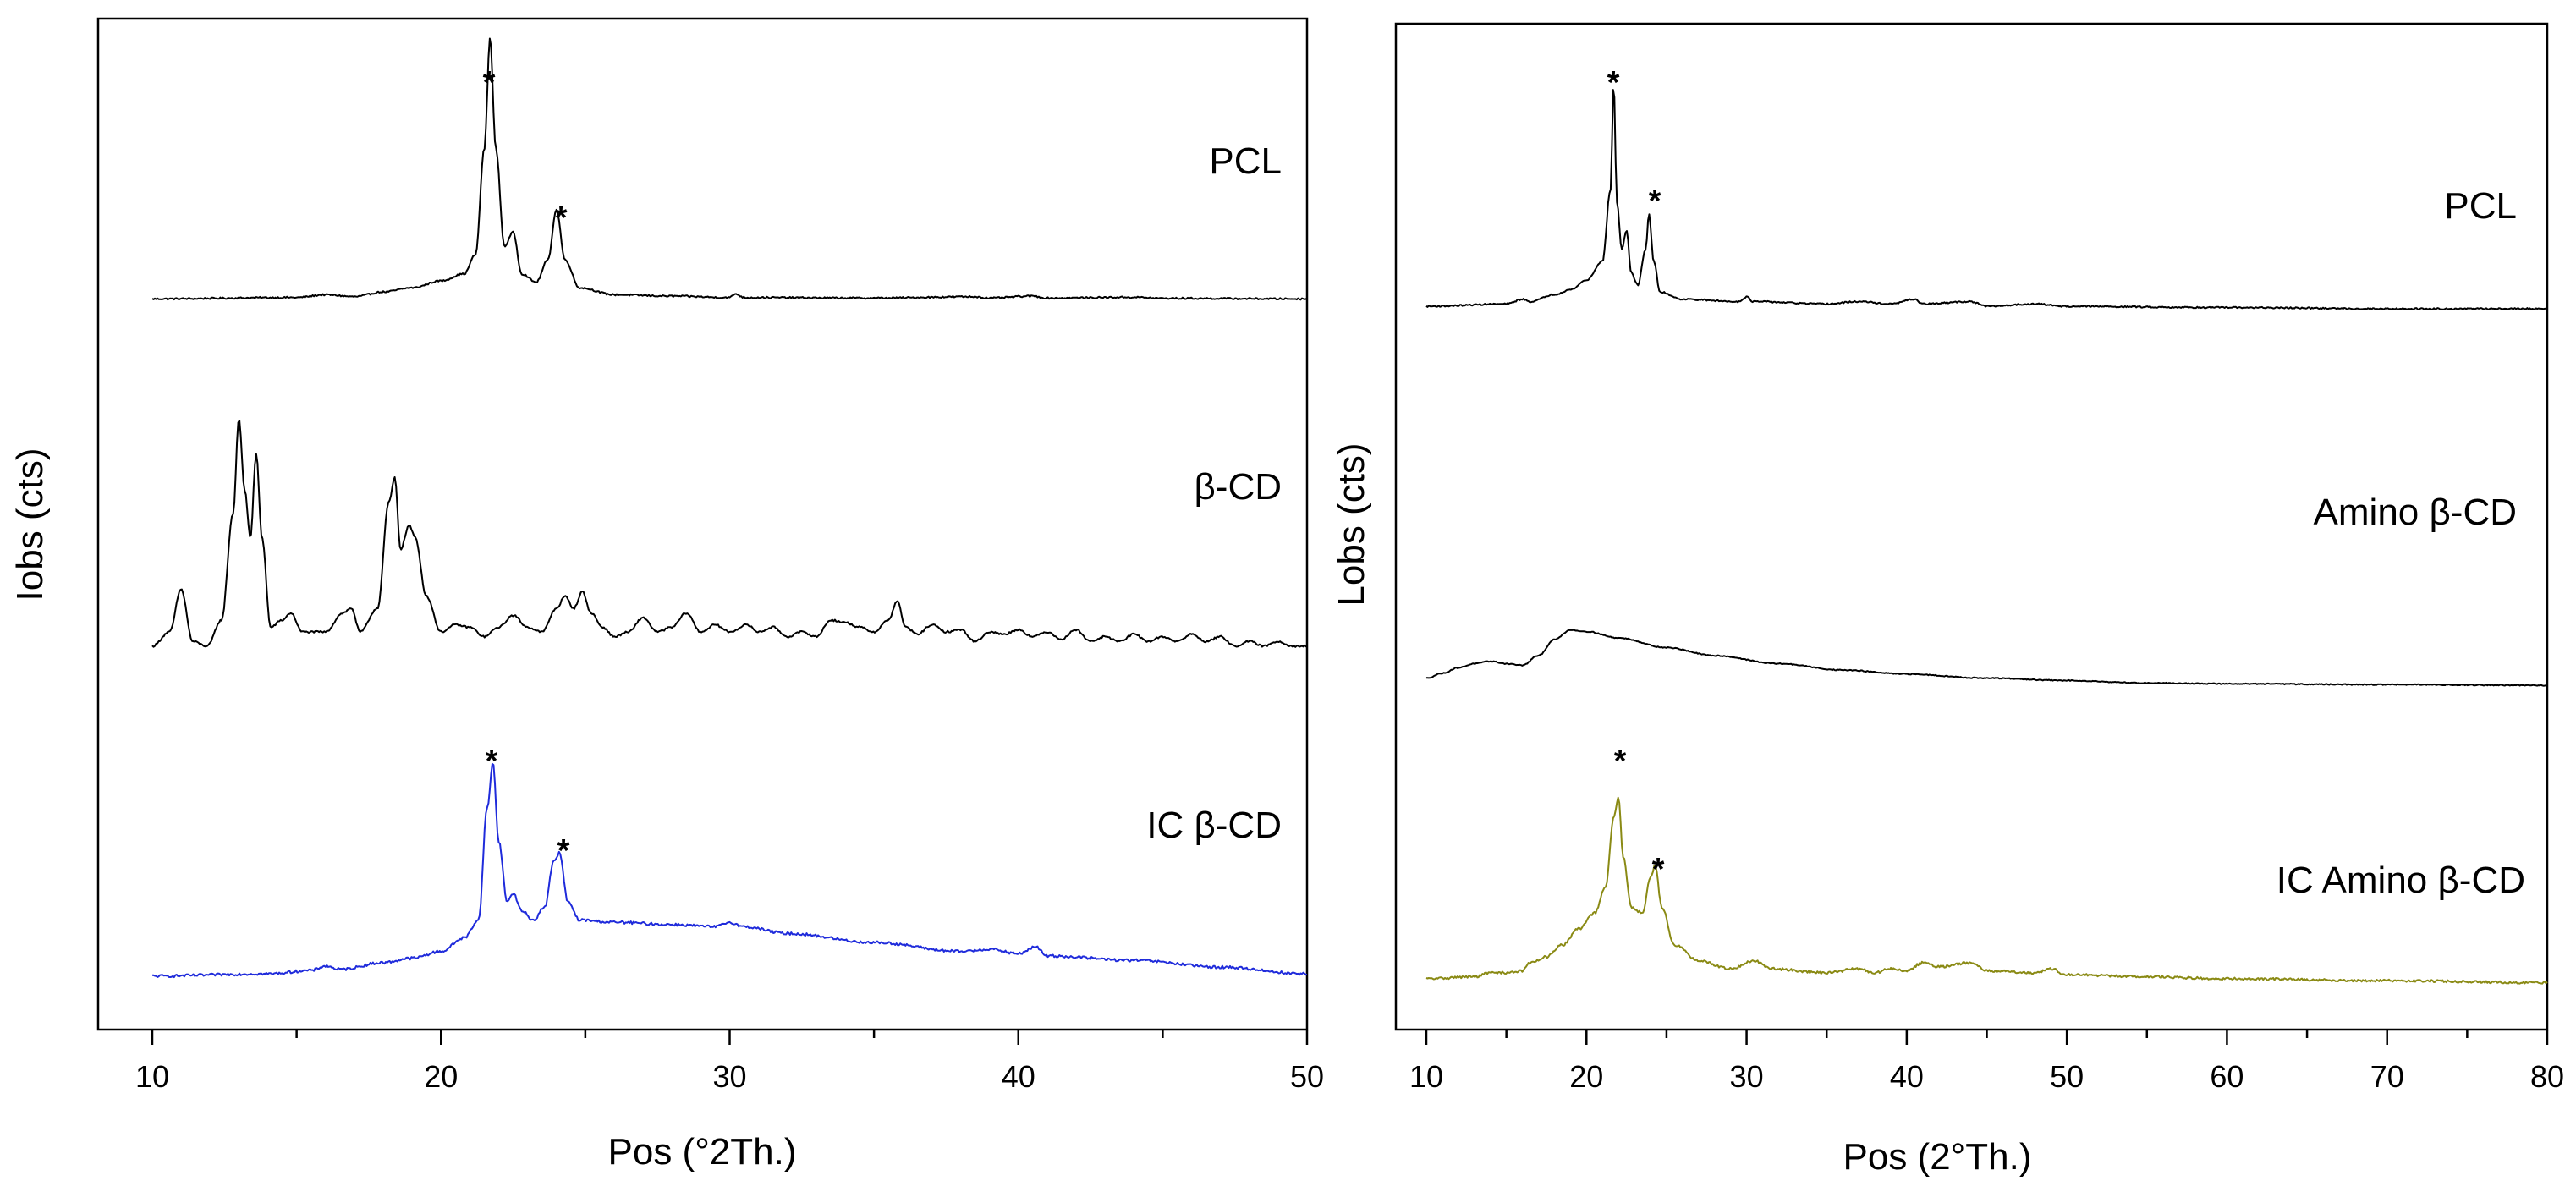 This screenshot has height=1203, width=2576. What do you see at coordinates (1586, 1076) in the screenshot?
I see `right-x-tick-label-20: 20` at bounding box center [1586, 1076].